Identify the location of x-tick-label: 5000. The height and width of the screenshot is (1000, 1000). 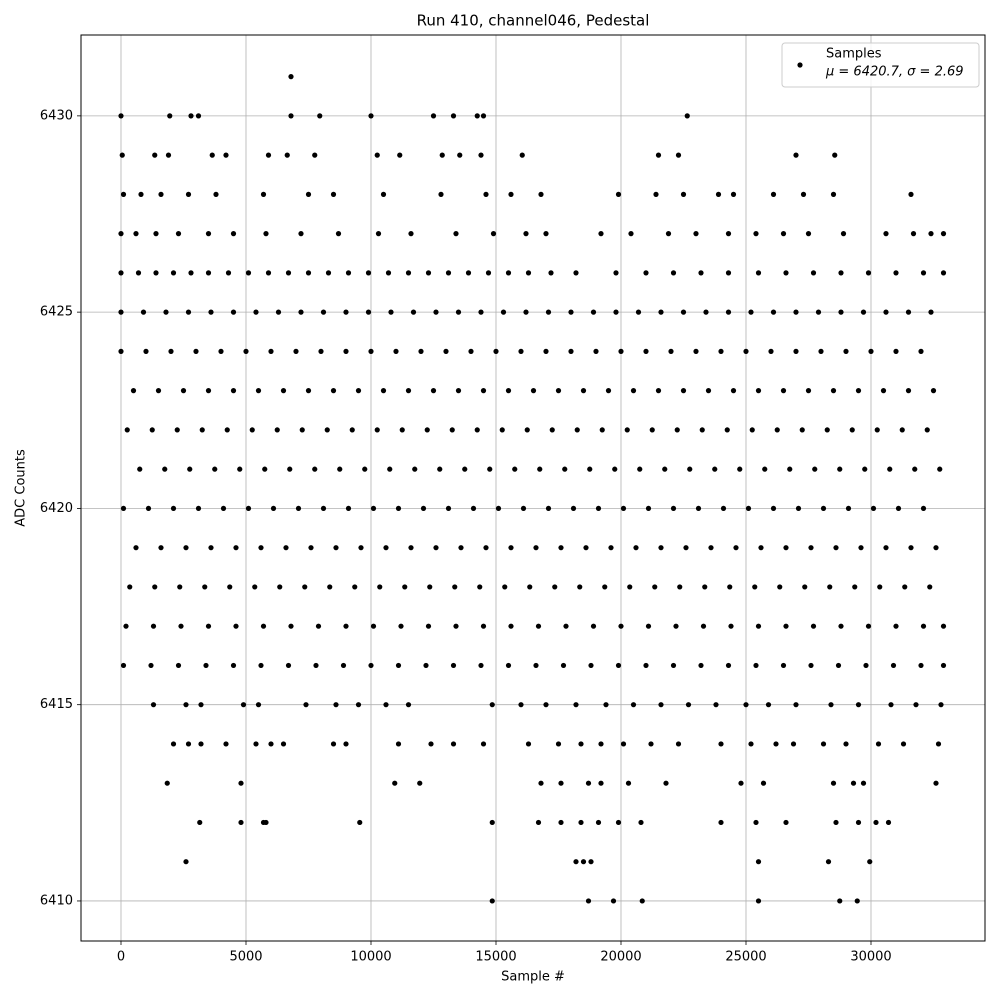
(245, 957).